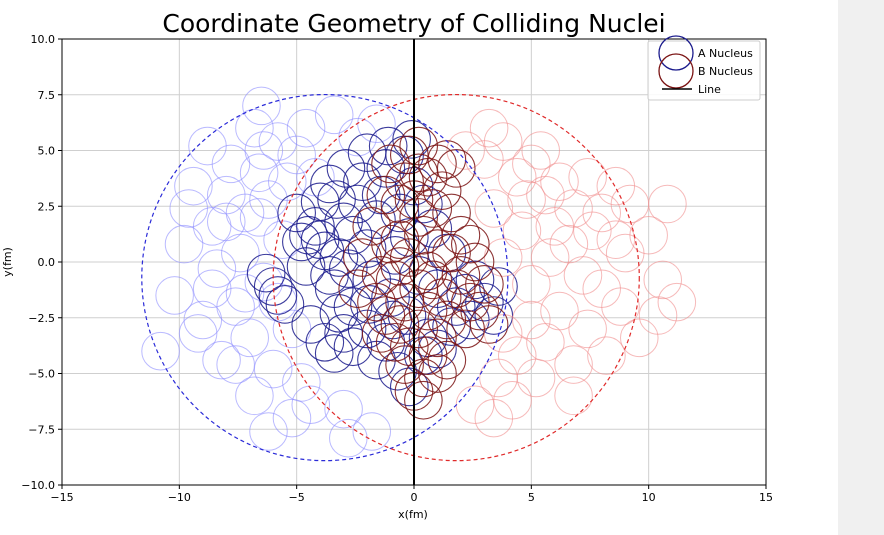 The height and width of the screenshot is (535, 884). I want to click on legend-b-marker, so click(676, 71).